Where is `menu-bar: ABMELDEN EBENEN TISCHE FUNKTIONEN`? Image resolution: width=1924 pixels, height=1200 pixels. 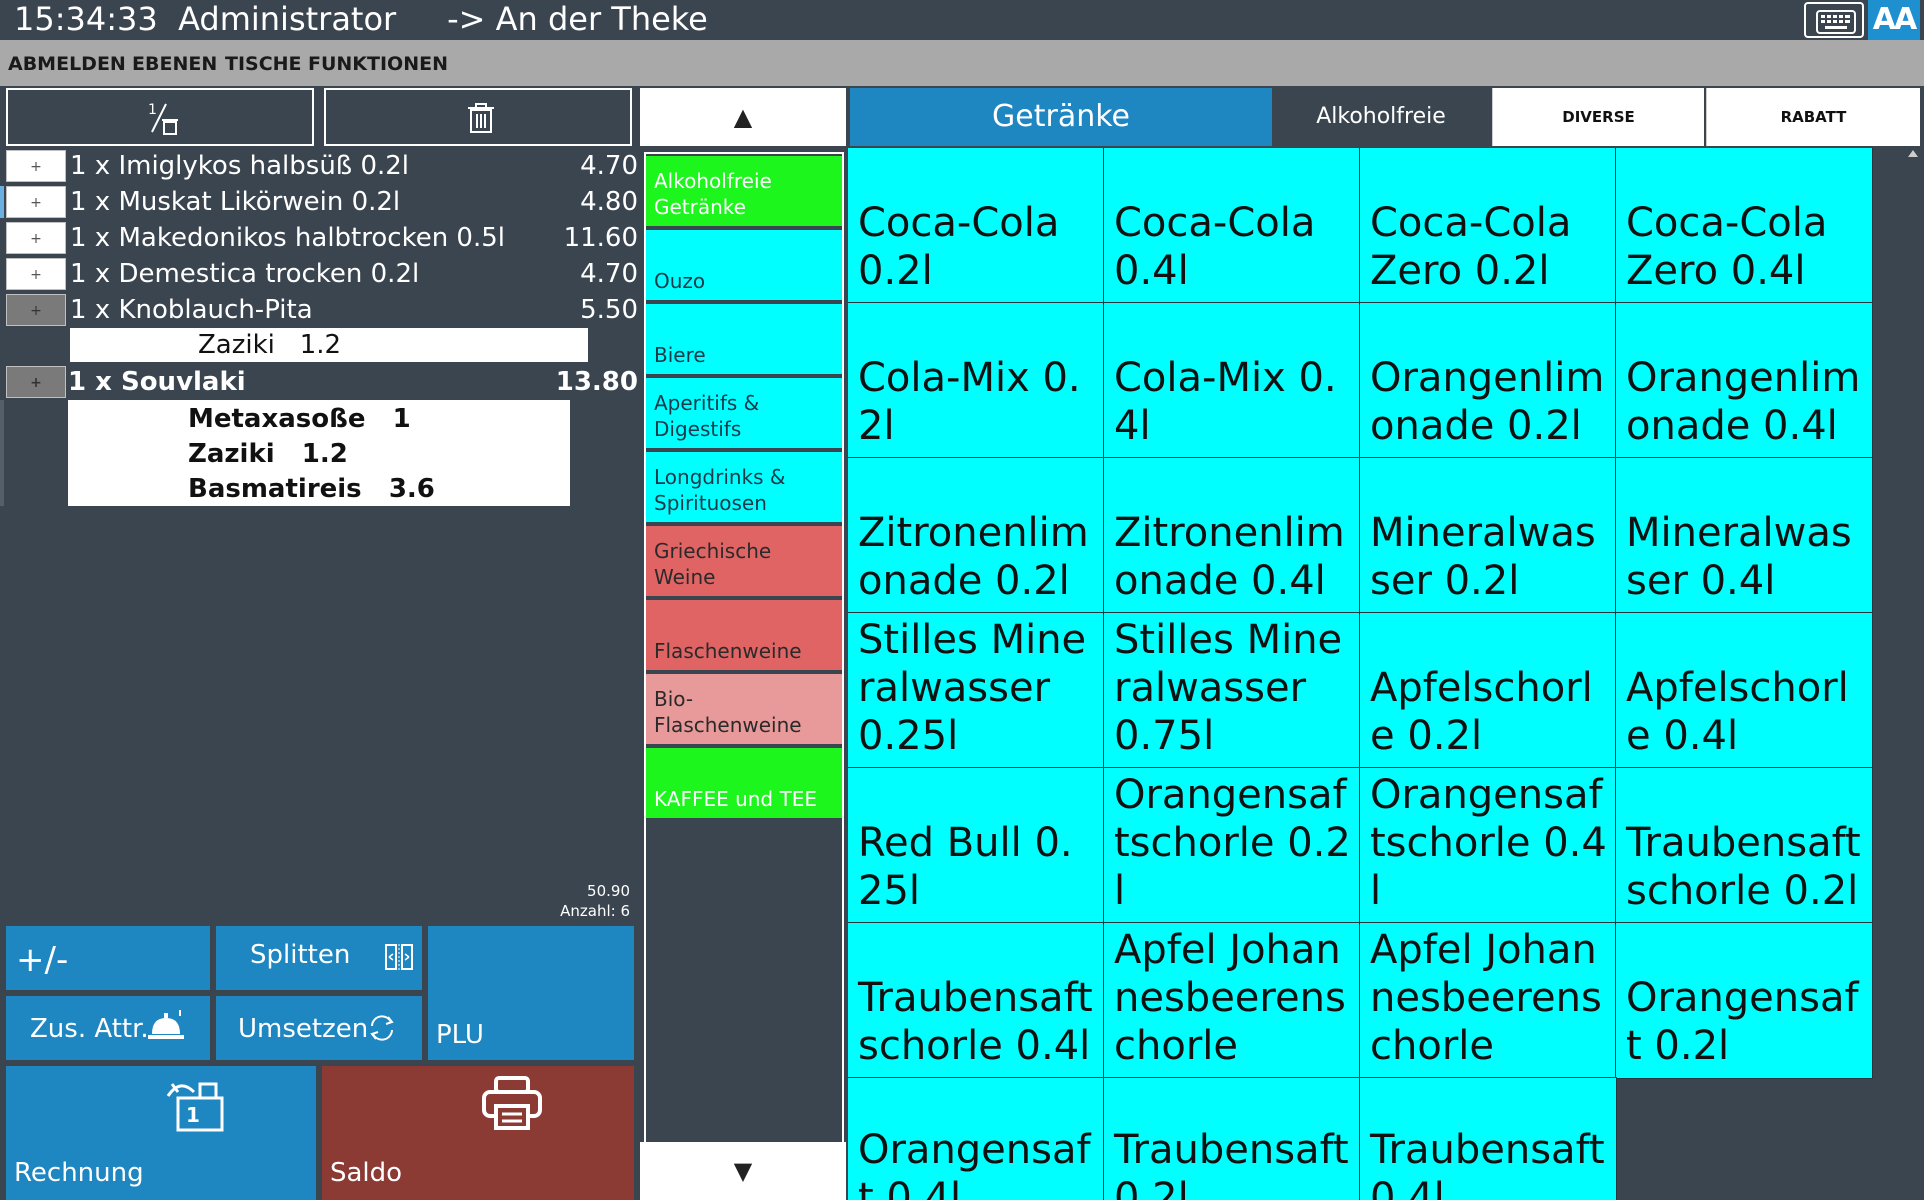 menu-bar: ABMELDEN EBENEN TISCHE FUNKTIONEN is located at coordinates (962, 63).